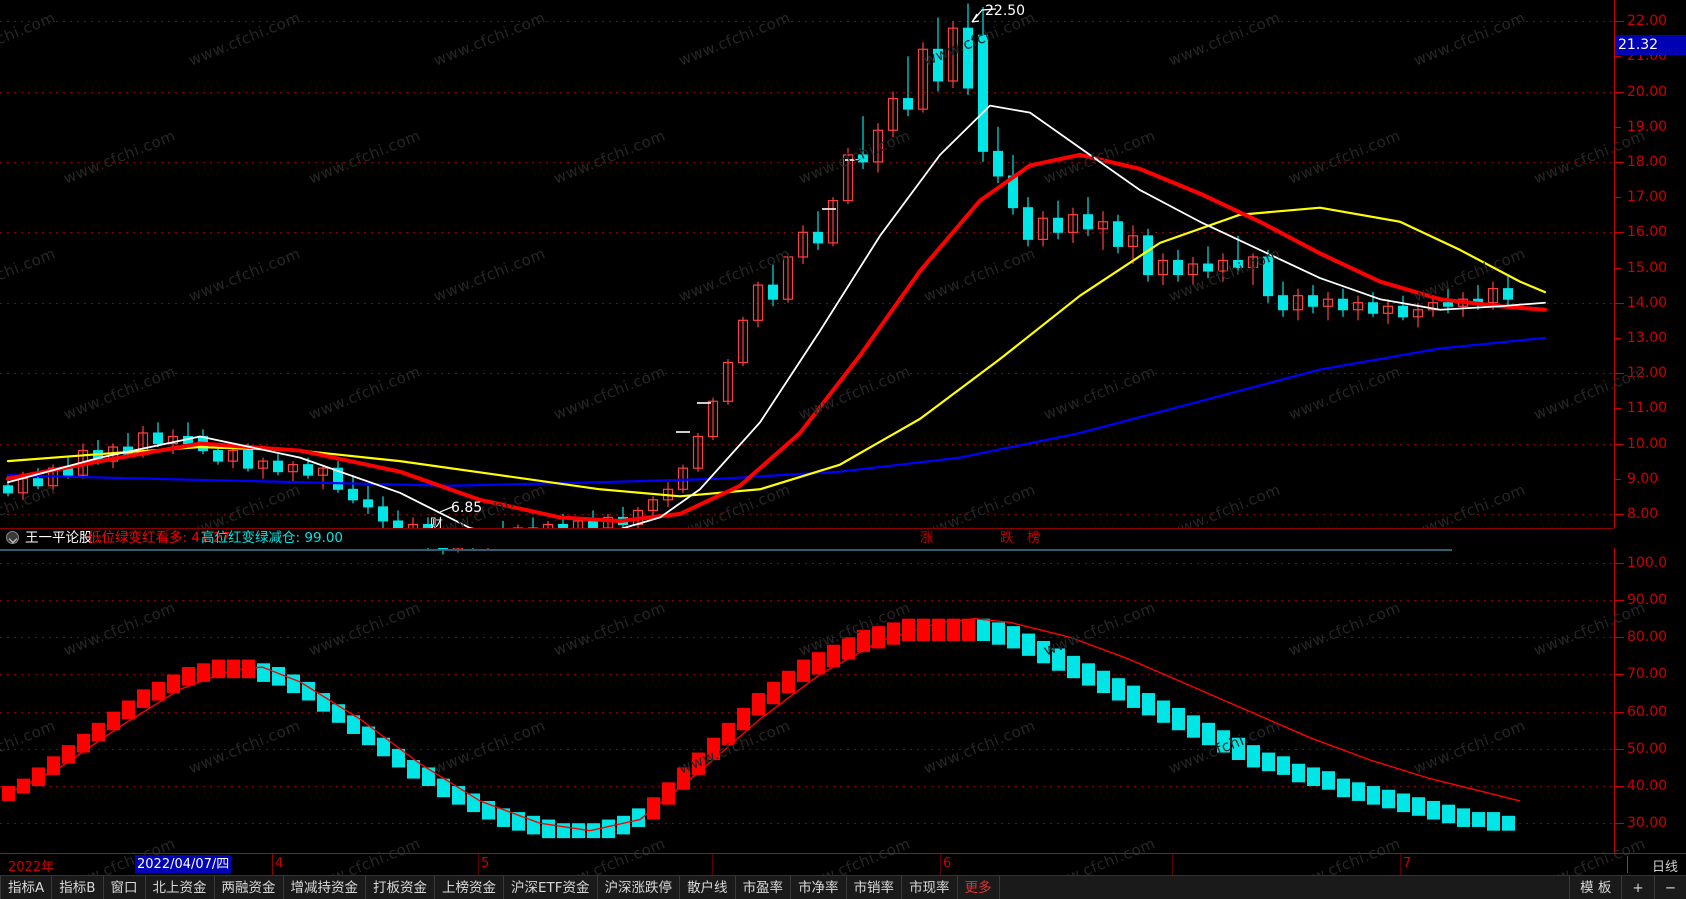  What do you see at coordinates (1034, 538) in the screenshot?
I see `rank-word-board: 榜` at bounding box center [1034, 538].